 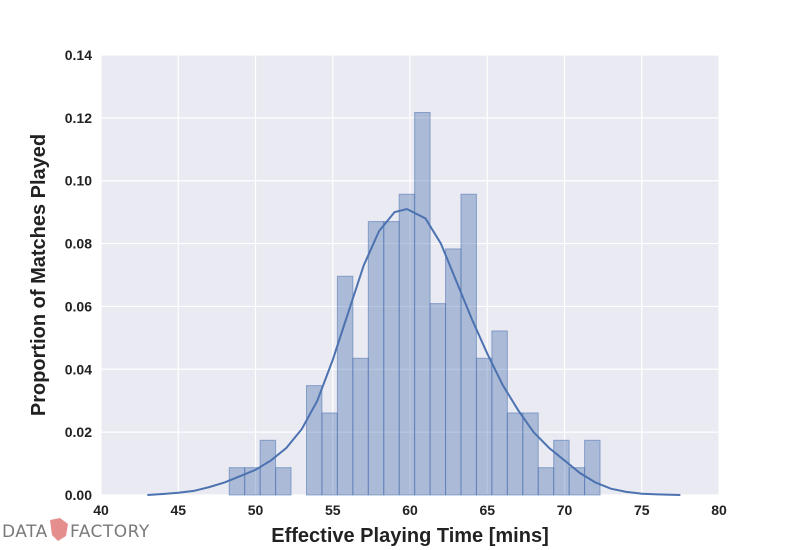 What do you see at coordinates (25, 532) in the screenshot?
I see `watermark-left-text: DATA` at bounding box center [25, 532].